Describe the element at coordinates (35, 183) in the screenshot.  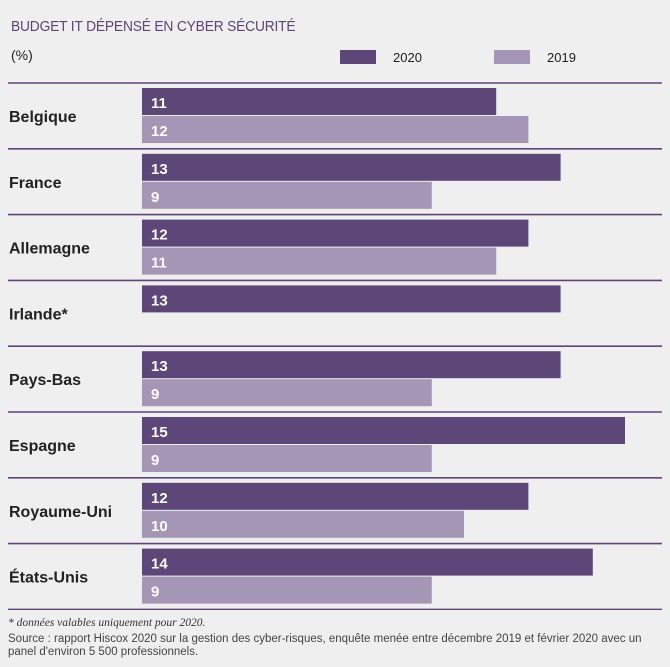
I see `category-label: France` at that location.